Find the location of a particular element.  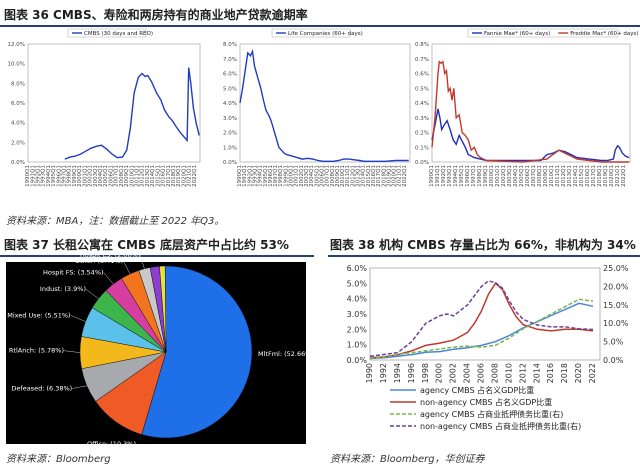

gse-xtick-label: 2005Q1 is located at coordinates (522, 176).